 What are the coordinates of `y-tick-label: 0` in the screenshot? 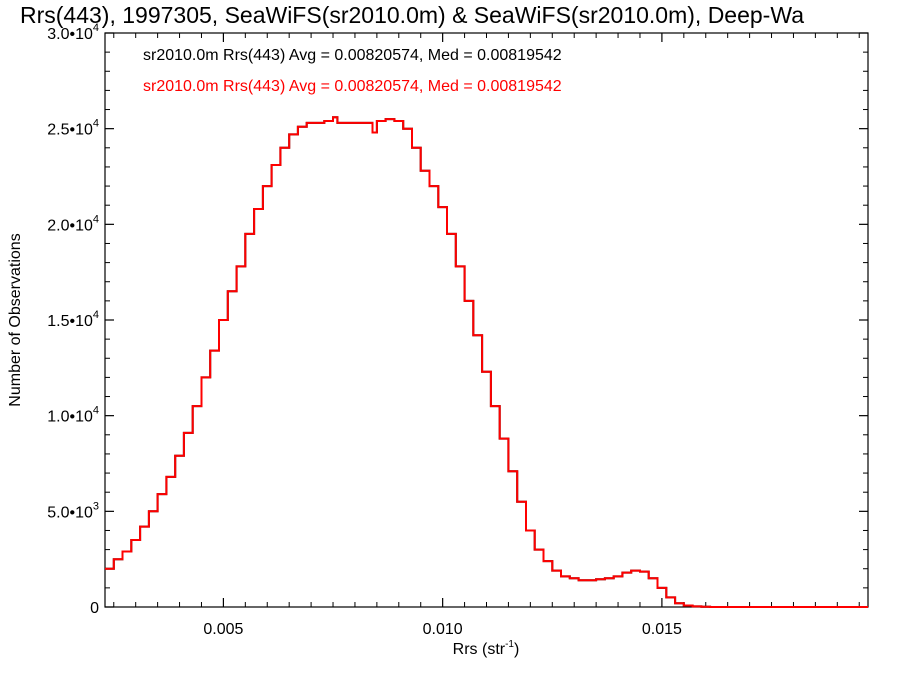 It's located at (94, 608).